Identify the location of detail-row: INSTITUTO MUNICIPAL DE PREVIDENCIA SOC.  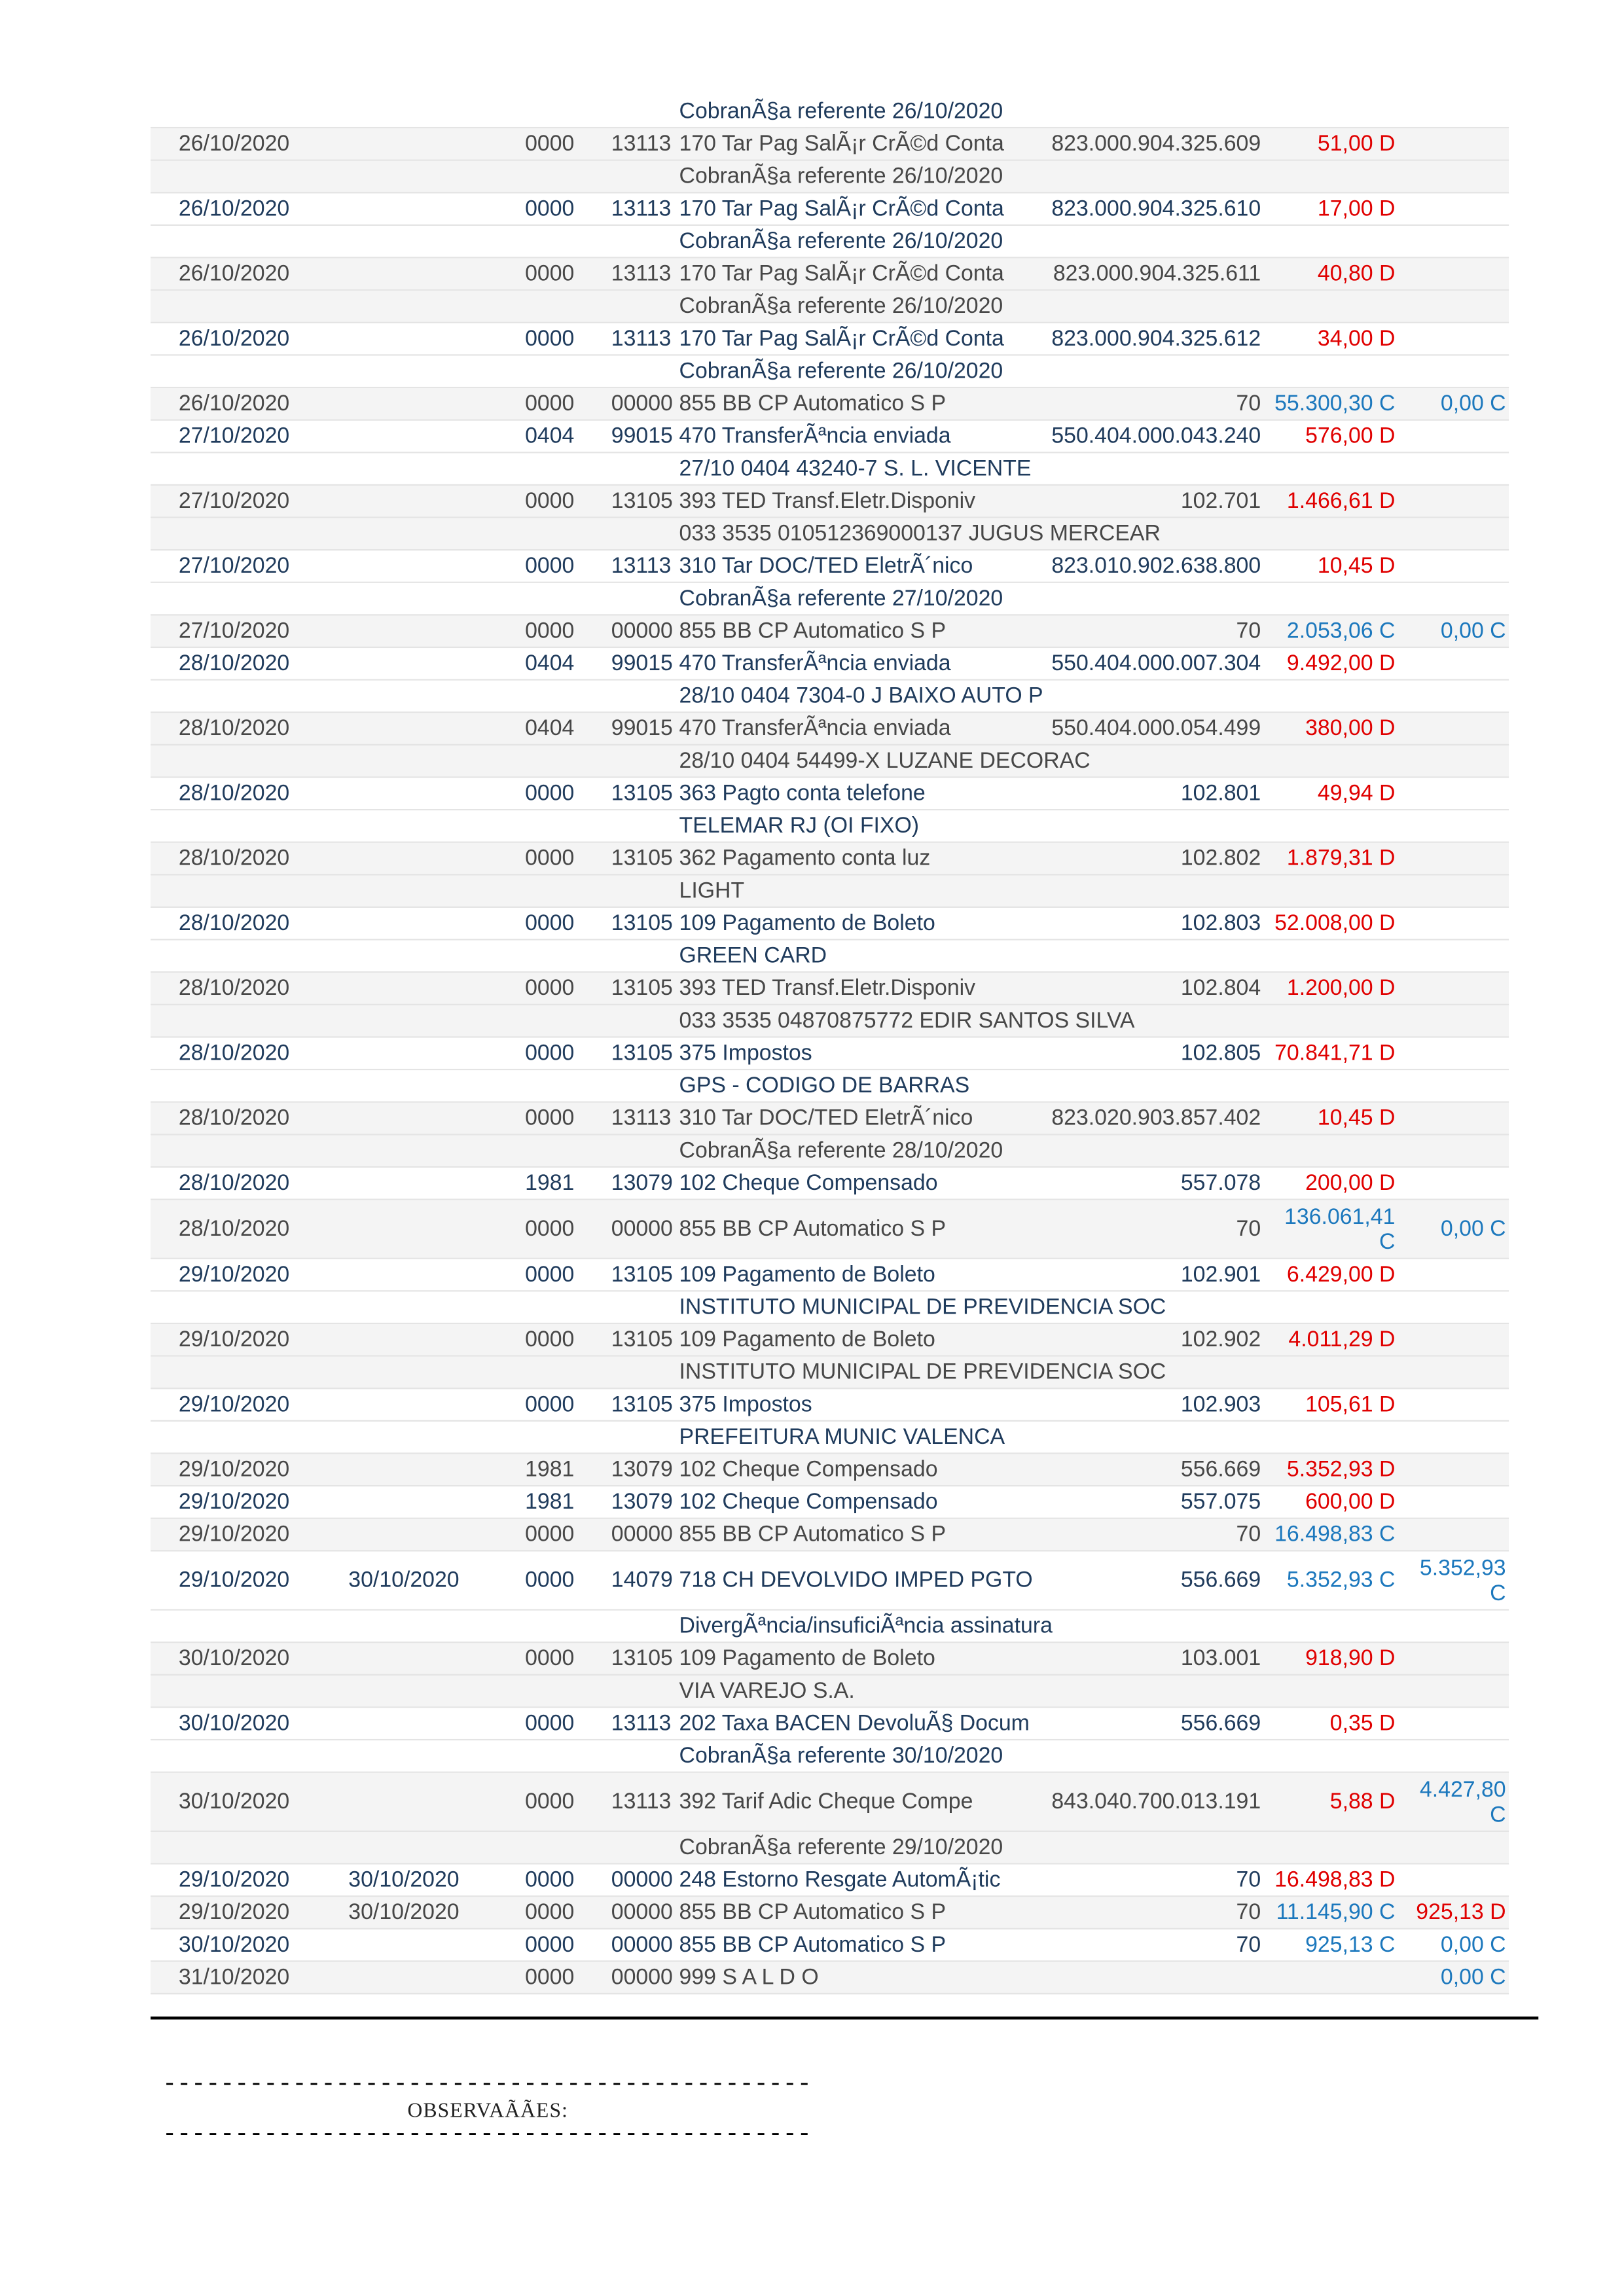
(830, 1373).